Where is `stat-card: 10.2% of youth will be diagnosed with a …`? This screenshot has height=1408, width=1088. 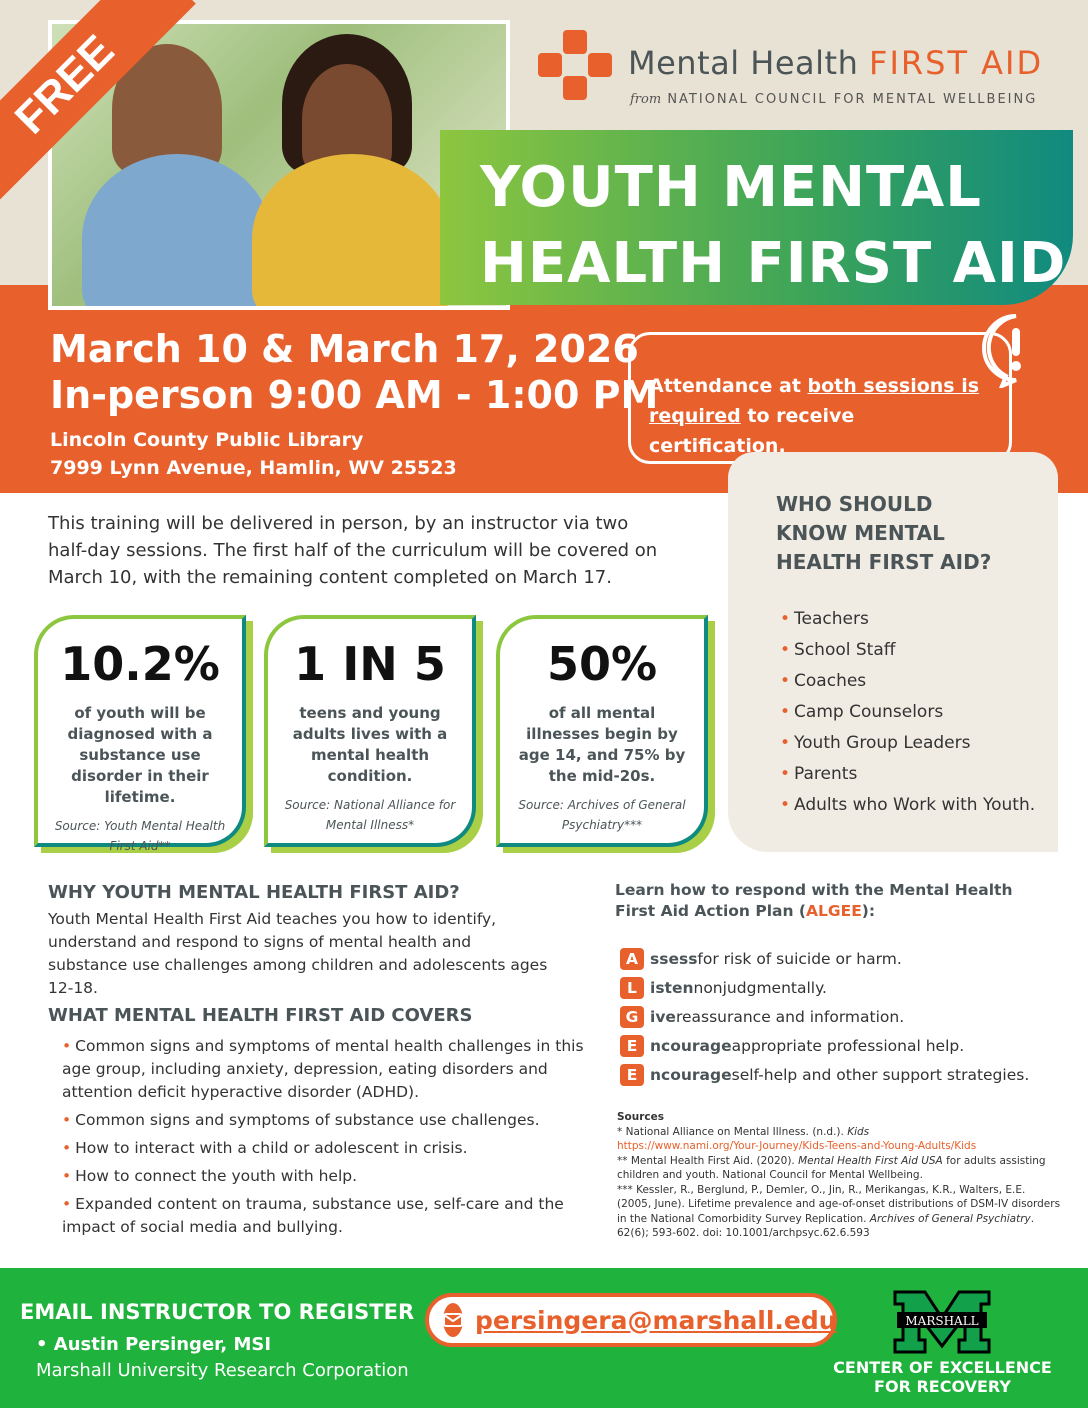
stat-card: 10.2% of youth will be diagnosed with a … is located at coordinates (140, 734).